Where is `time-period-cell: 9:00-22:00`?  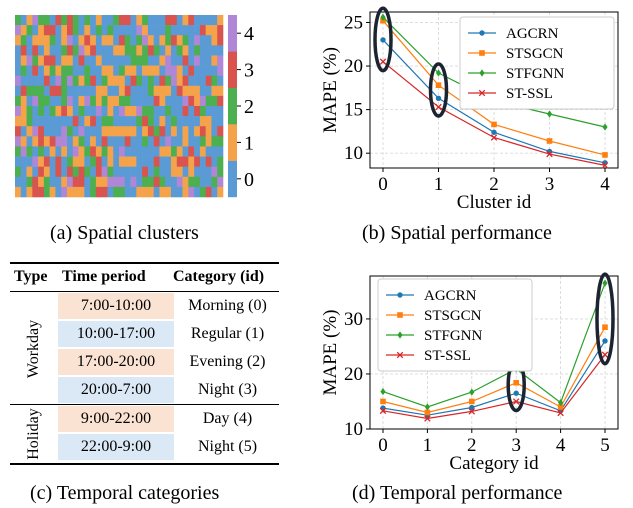
time-period-cell: 9:00-22:00 is located at coordinates (116, 419).